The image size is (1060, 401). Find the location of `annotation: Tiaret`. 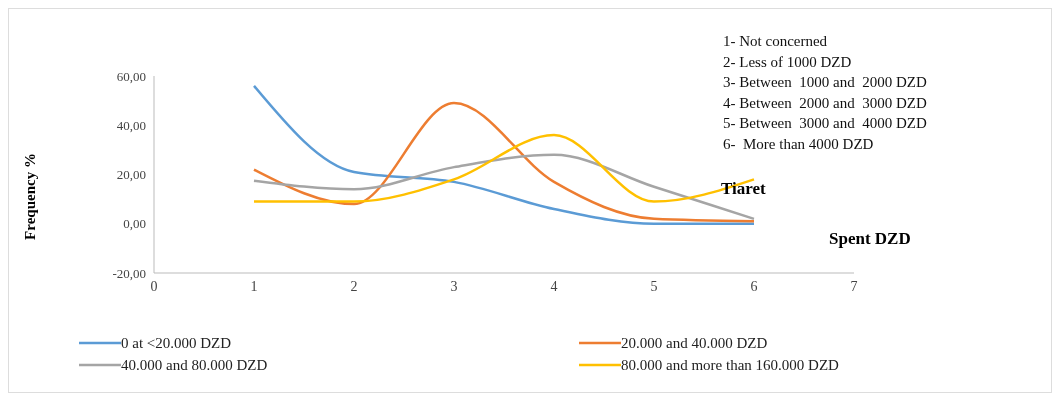

annotation: Tiaret is located at coordinates (743, 189).